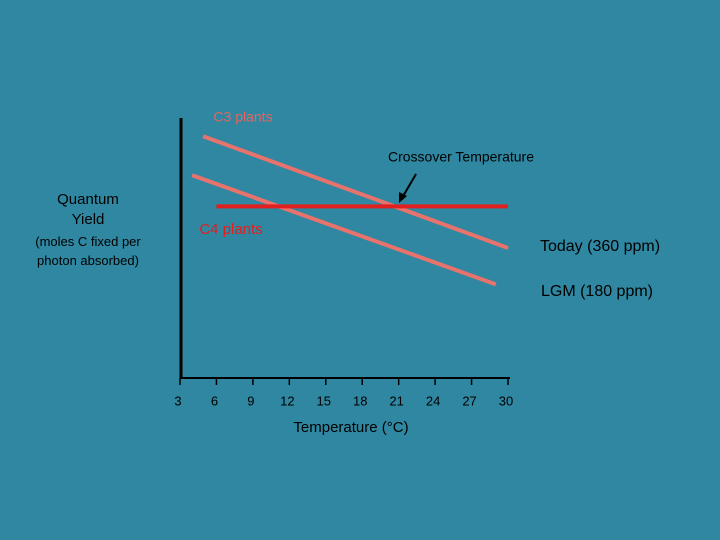  I want to click on x-tick-label: 21, so click(396, 400).